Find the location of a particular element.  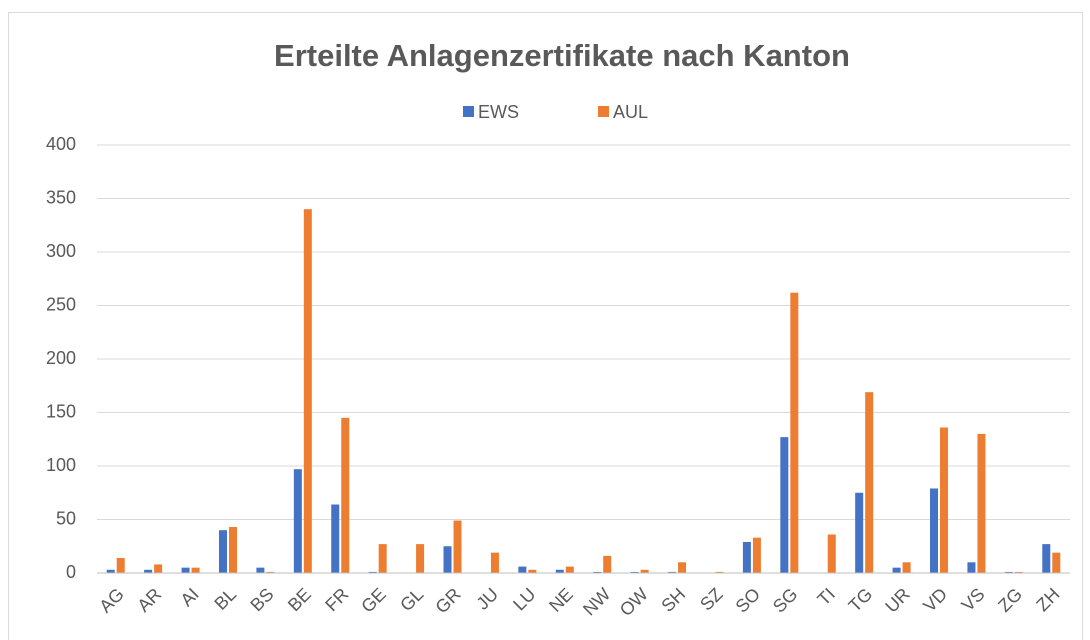

y-tick-label: 200 is located at coordinates (61, 358).